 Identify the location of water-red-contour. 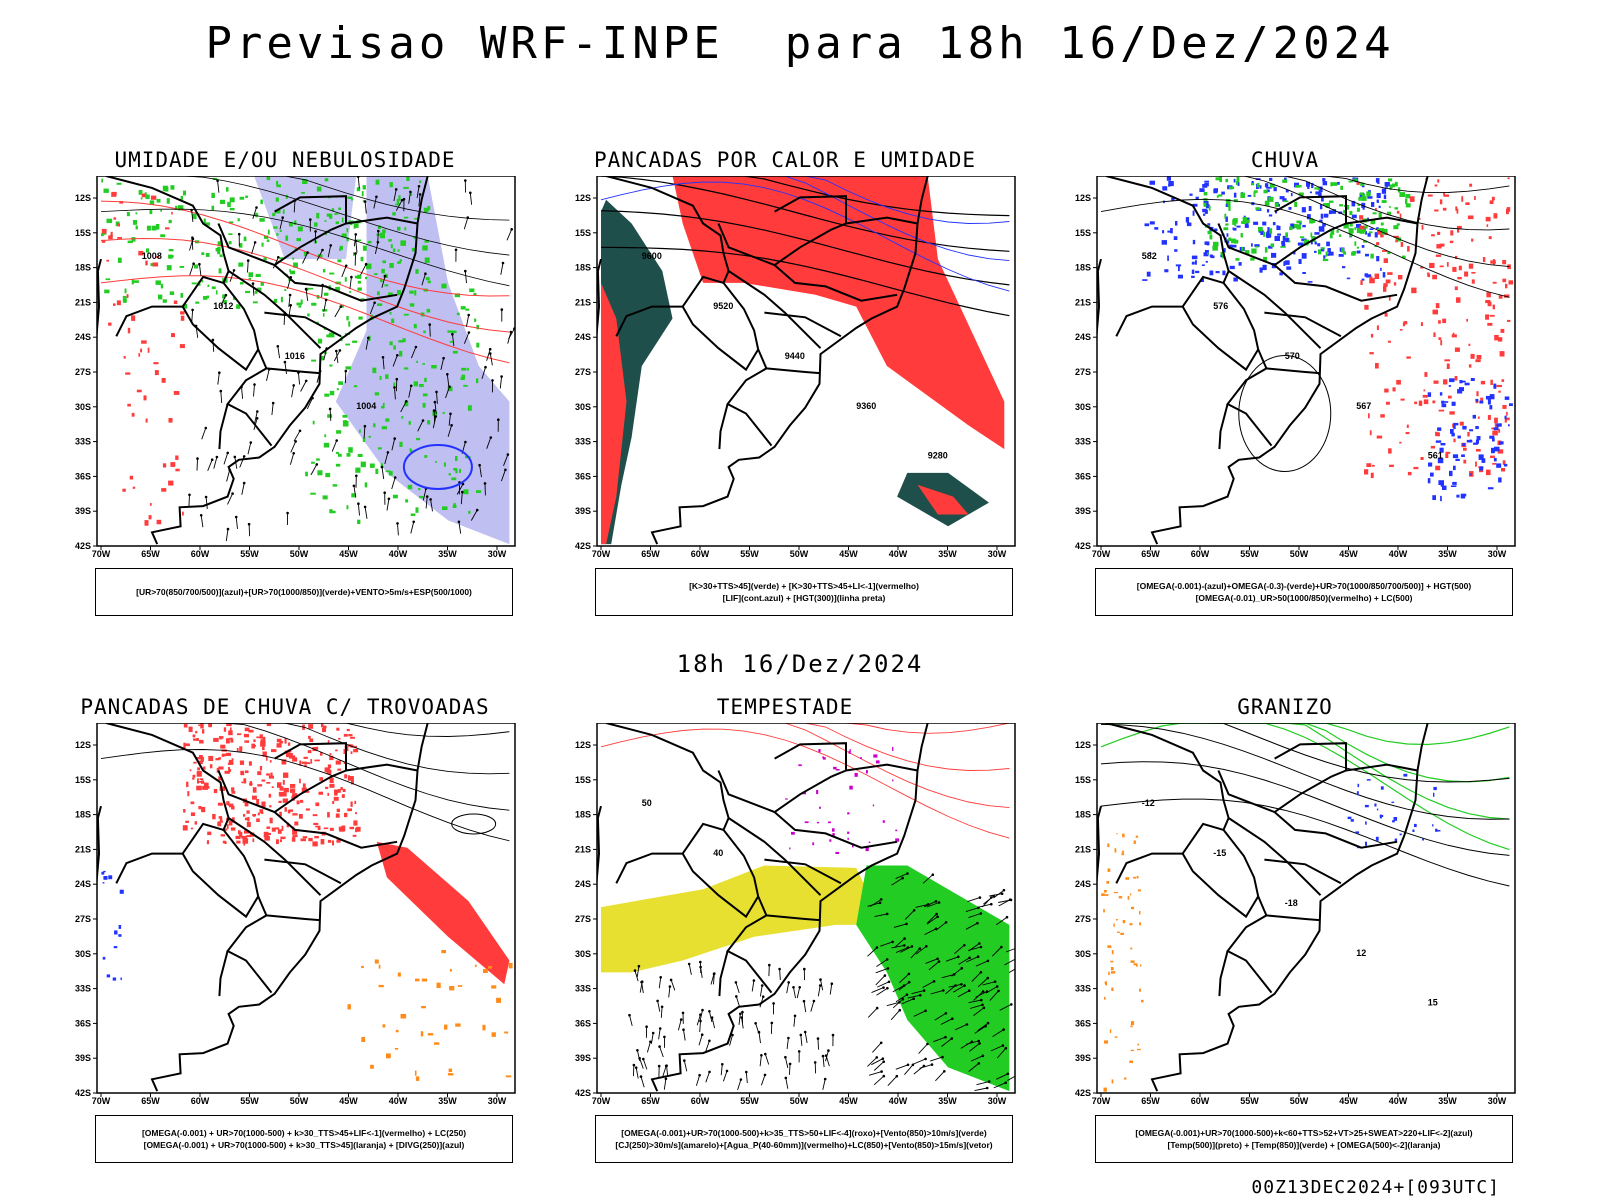
(805, 766).